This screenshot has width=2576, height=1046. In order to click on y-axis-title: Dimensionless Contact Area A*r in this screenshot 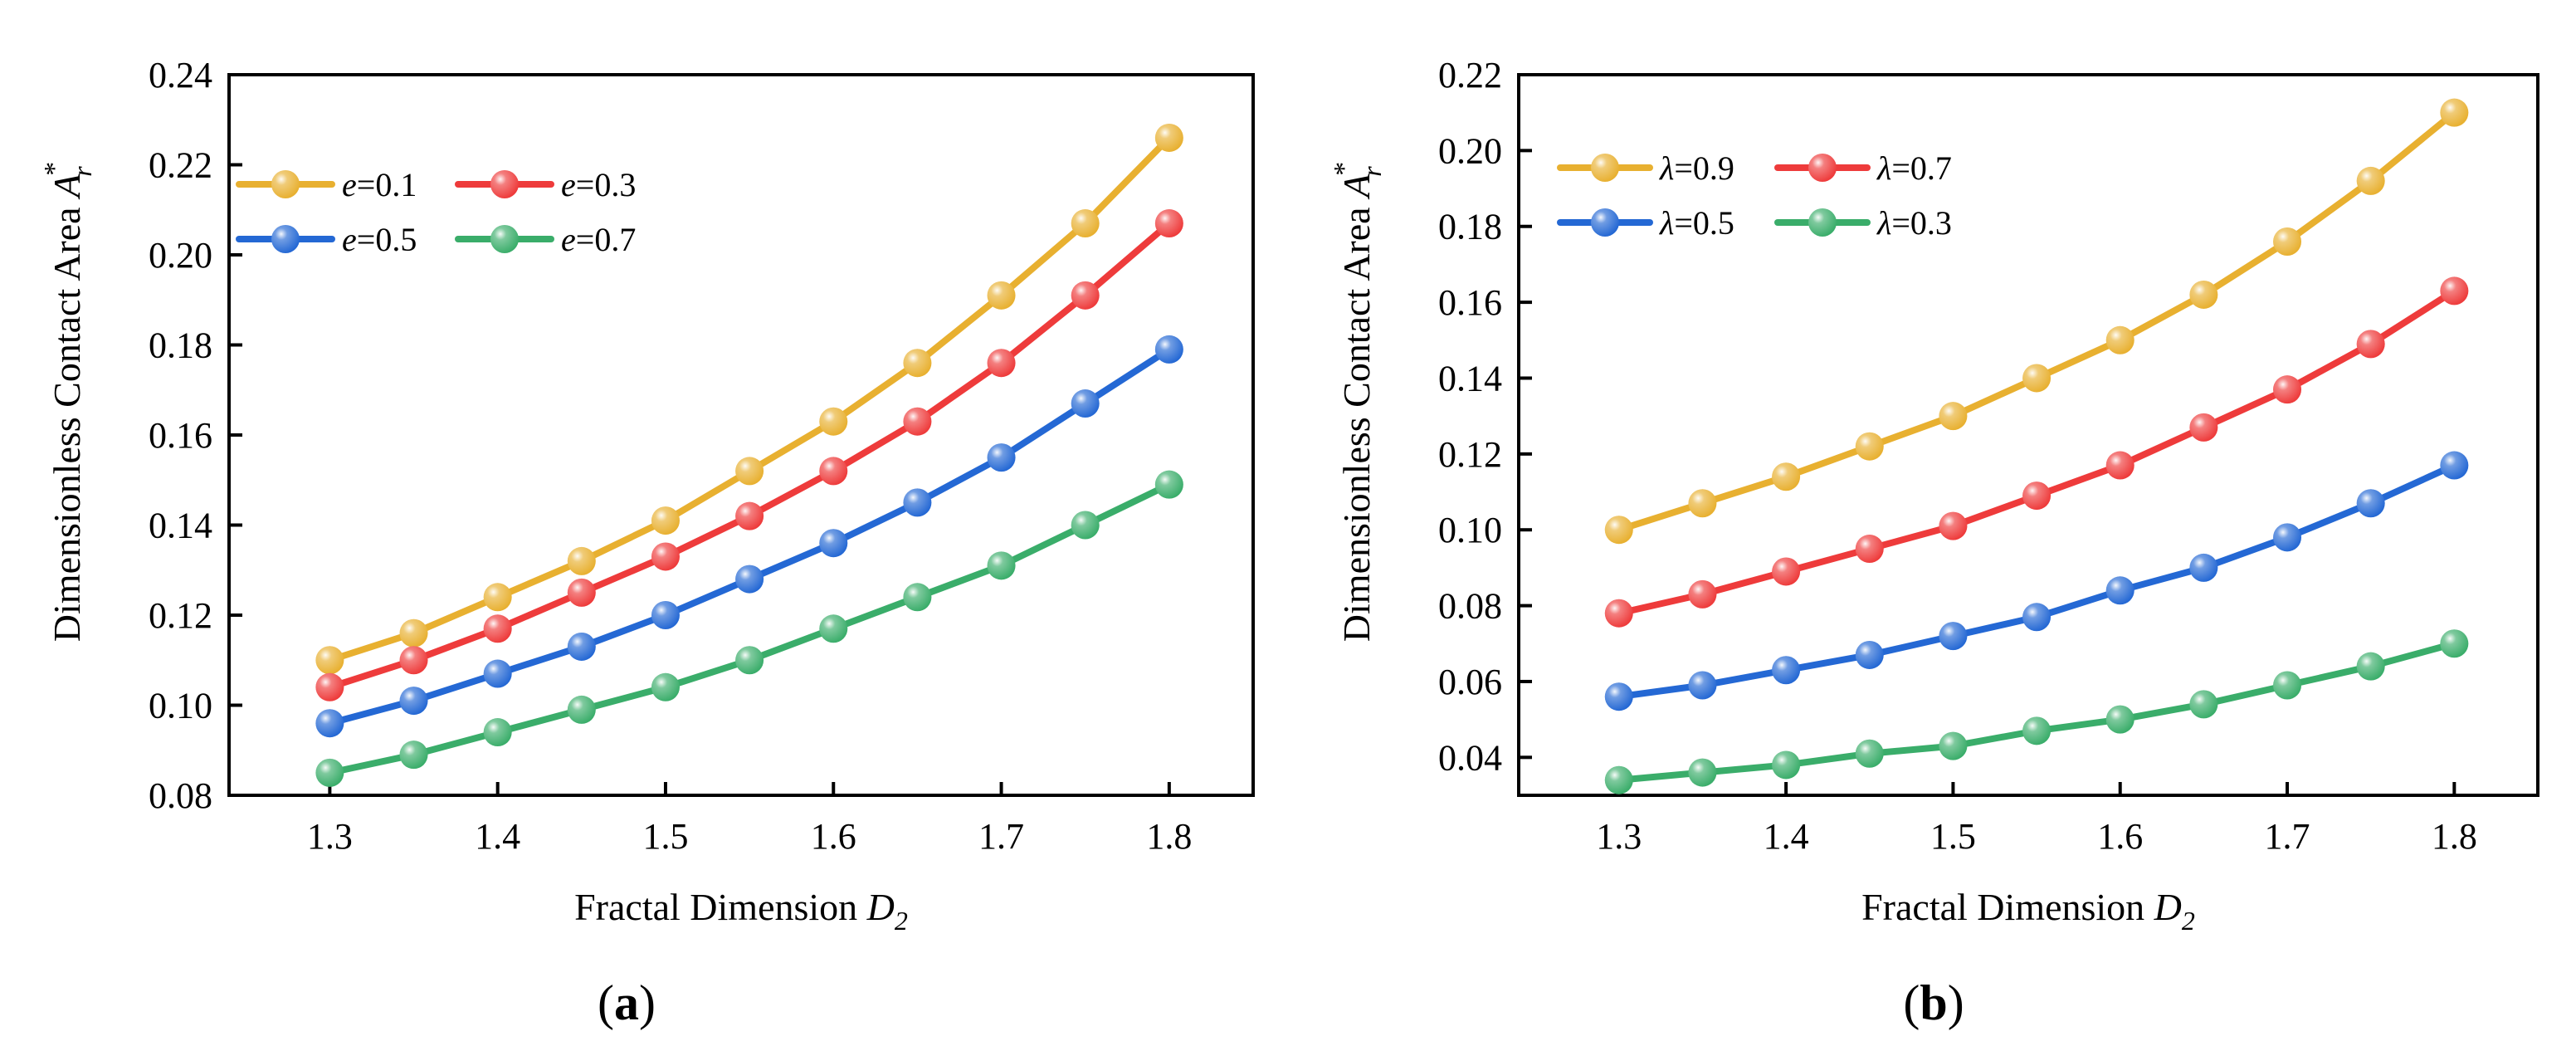, I will do `click(68, 402)`.